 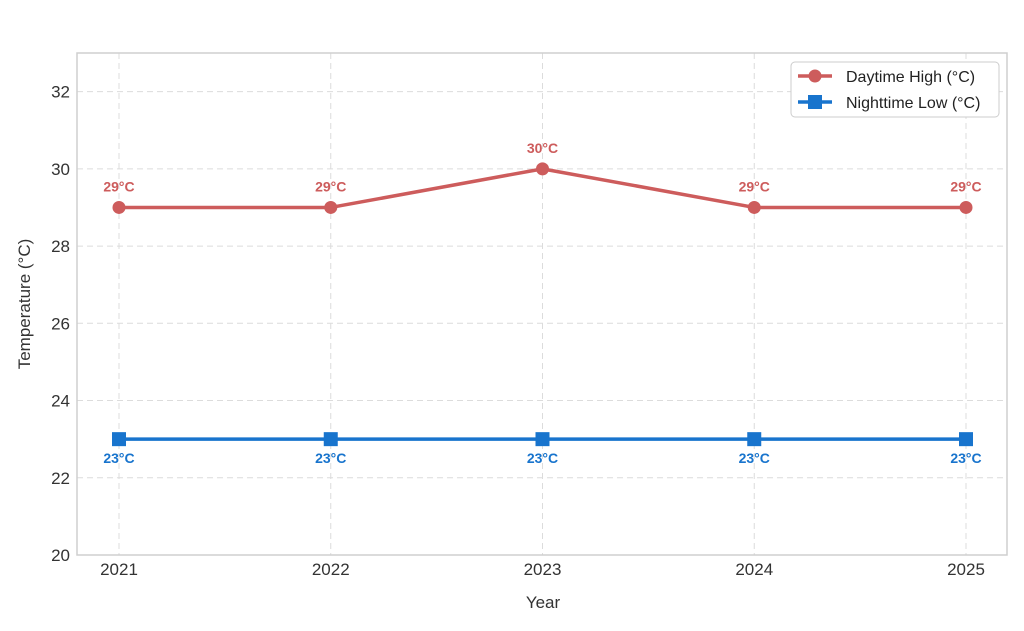 I want to click on y-axis-title: Temperature (°C), so click(x=24, y=304).